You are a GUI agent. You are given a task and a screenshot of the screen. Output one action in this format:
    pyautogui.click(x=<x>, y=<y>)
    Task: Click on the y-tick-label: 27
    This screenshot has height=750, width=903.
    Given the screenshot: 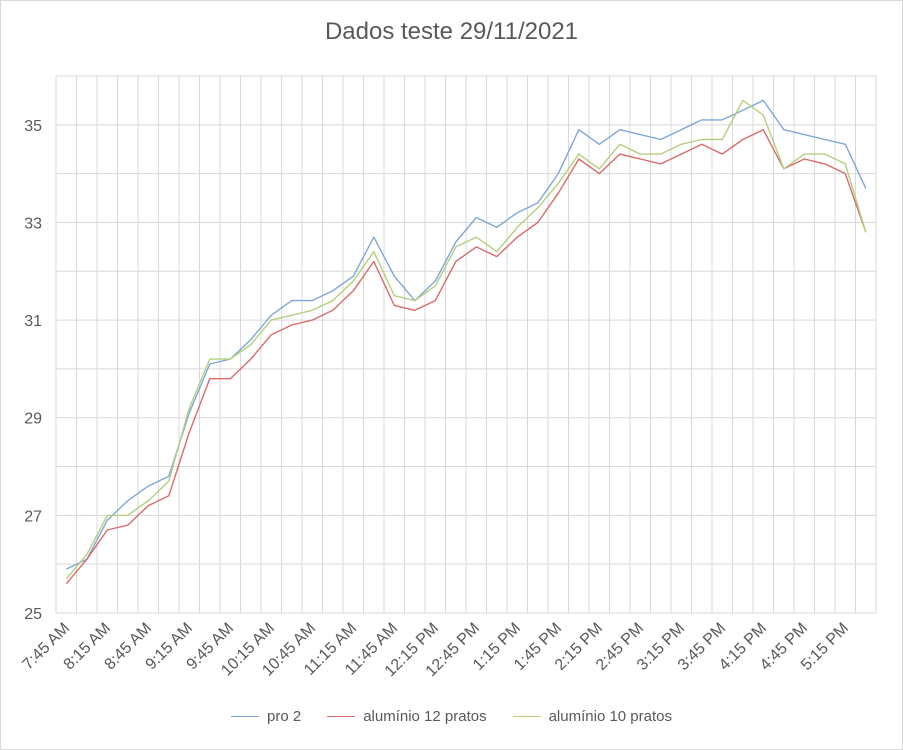 What is the action you would take?
    pyautogui.click(x=33, y=516)
    